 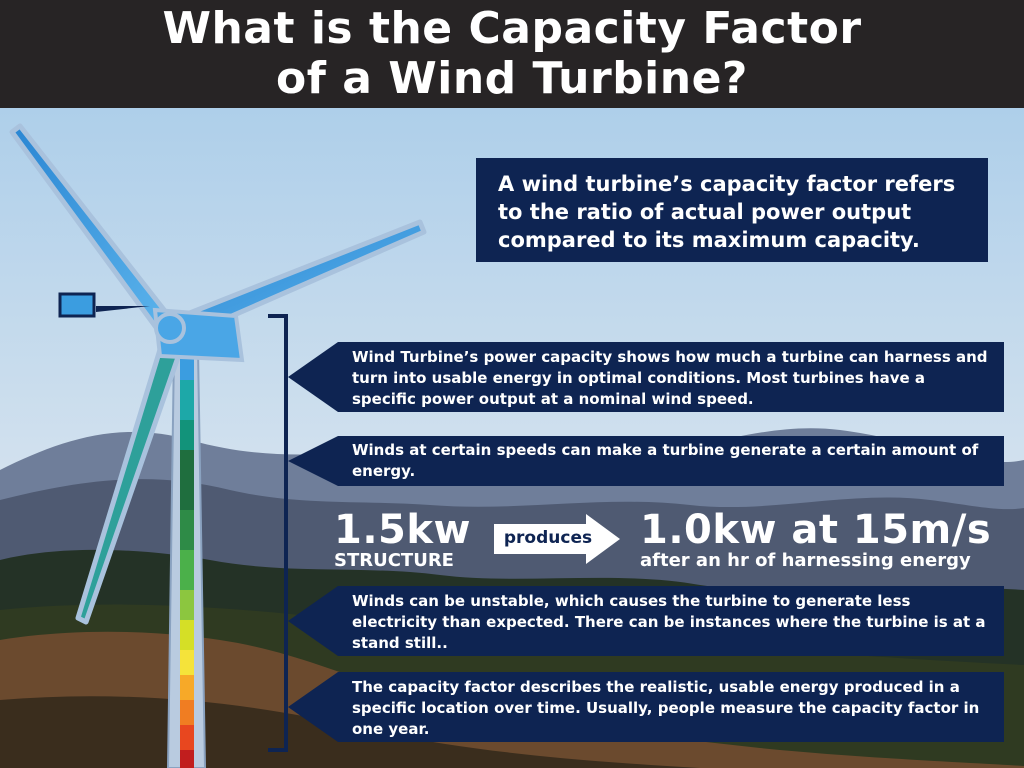 I want to click on produces-arrow: produces, so click(x=558, y=539).